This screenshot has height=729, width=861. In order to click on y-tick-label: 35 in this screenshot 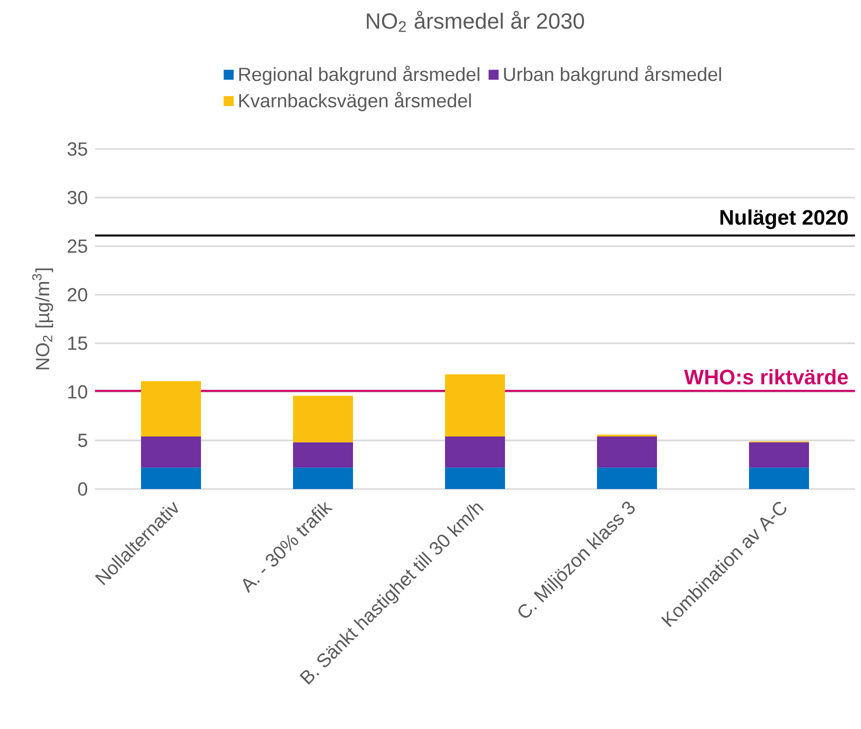, I will do `click(78, 149)`.